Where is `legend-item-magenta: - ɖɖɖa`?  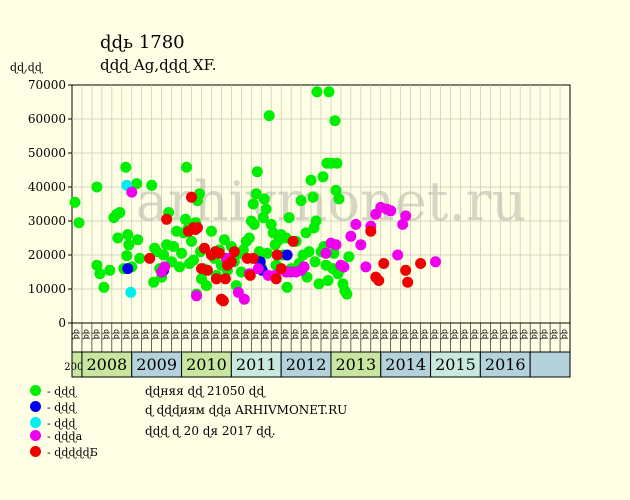
legend-item-magenta: - ɖɖɖa is located at coordinates (56, 437).